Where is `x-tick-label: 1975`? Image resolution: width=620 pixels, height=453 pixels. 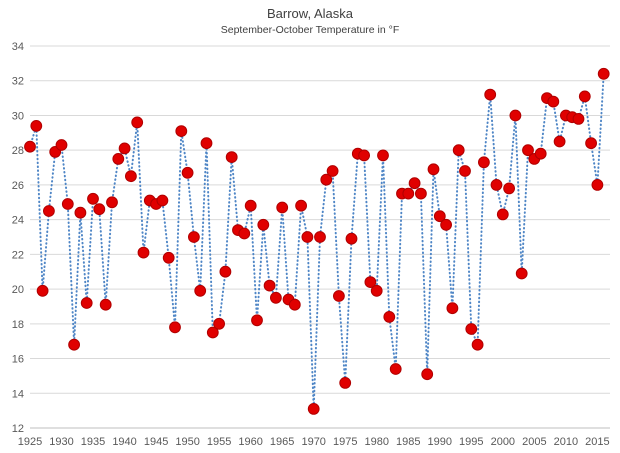
x-tick-label: 1975 is located at coordinates (345, 442).